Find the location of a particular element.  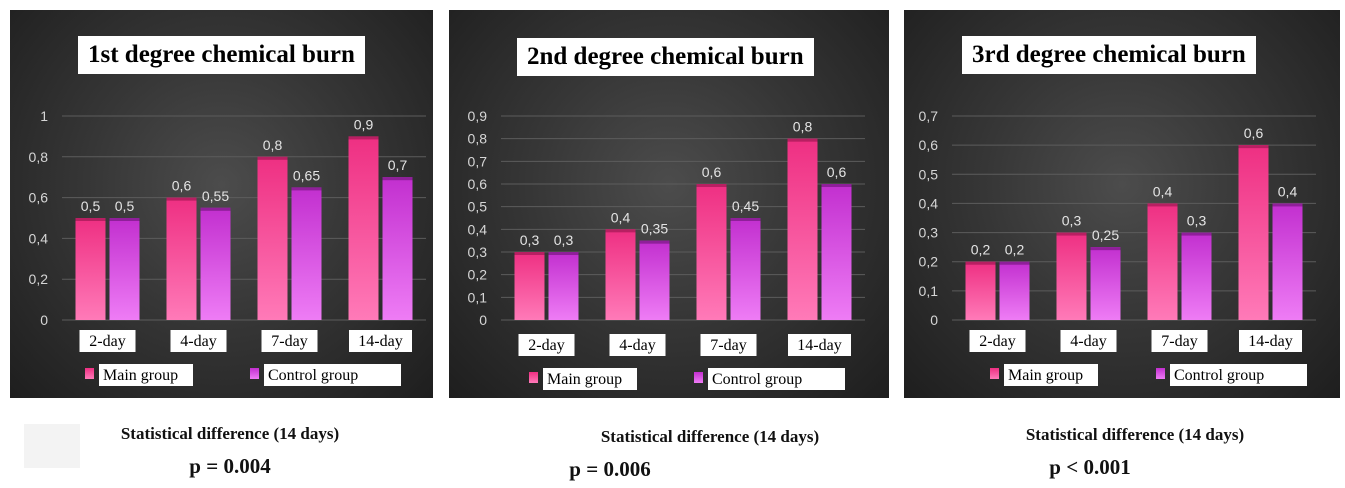

data-label: 0,65 is located at coordinates (306, 175).